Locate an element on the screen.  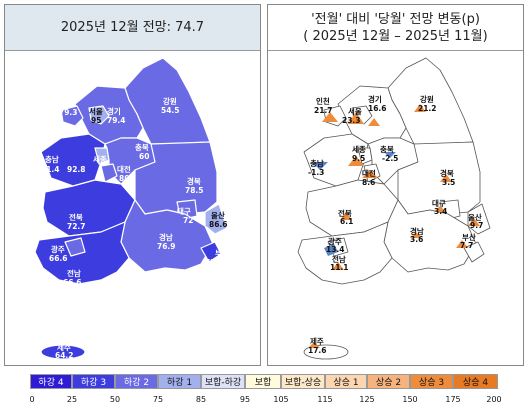
outline-ulsan is located at coordinates (479, 219).